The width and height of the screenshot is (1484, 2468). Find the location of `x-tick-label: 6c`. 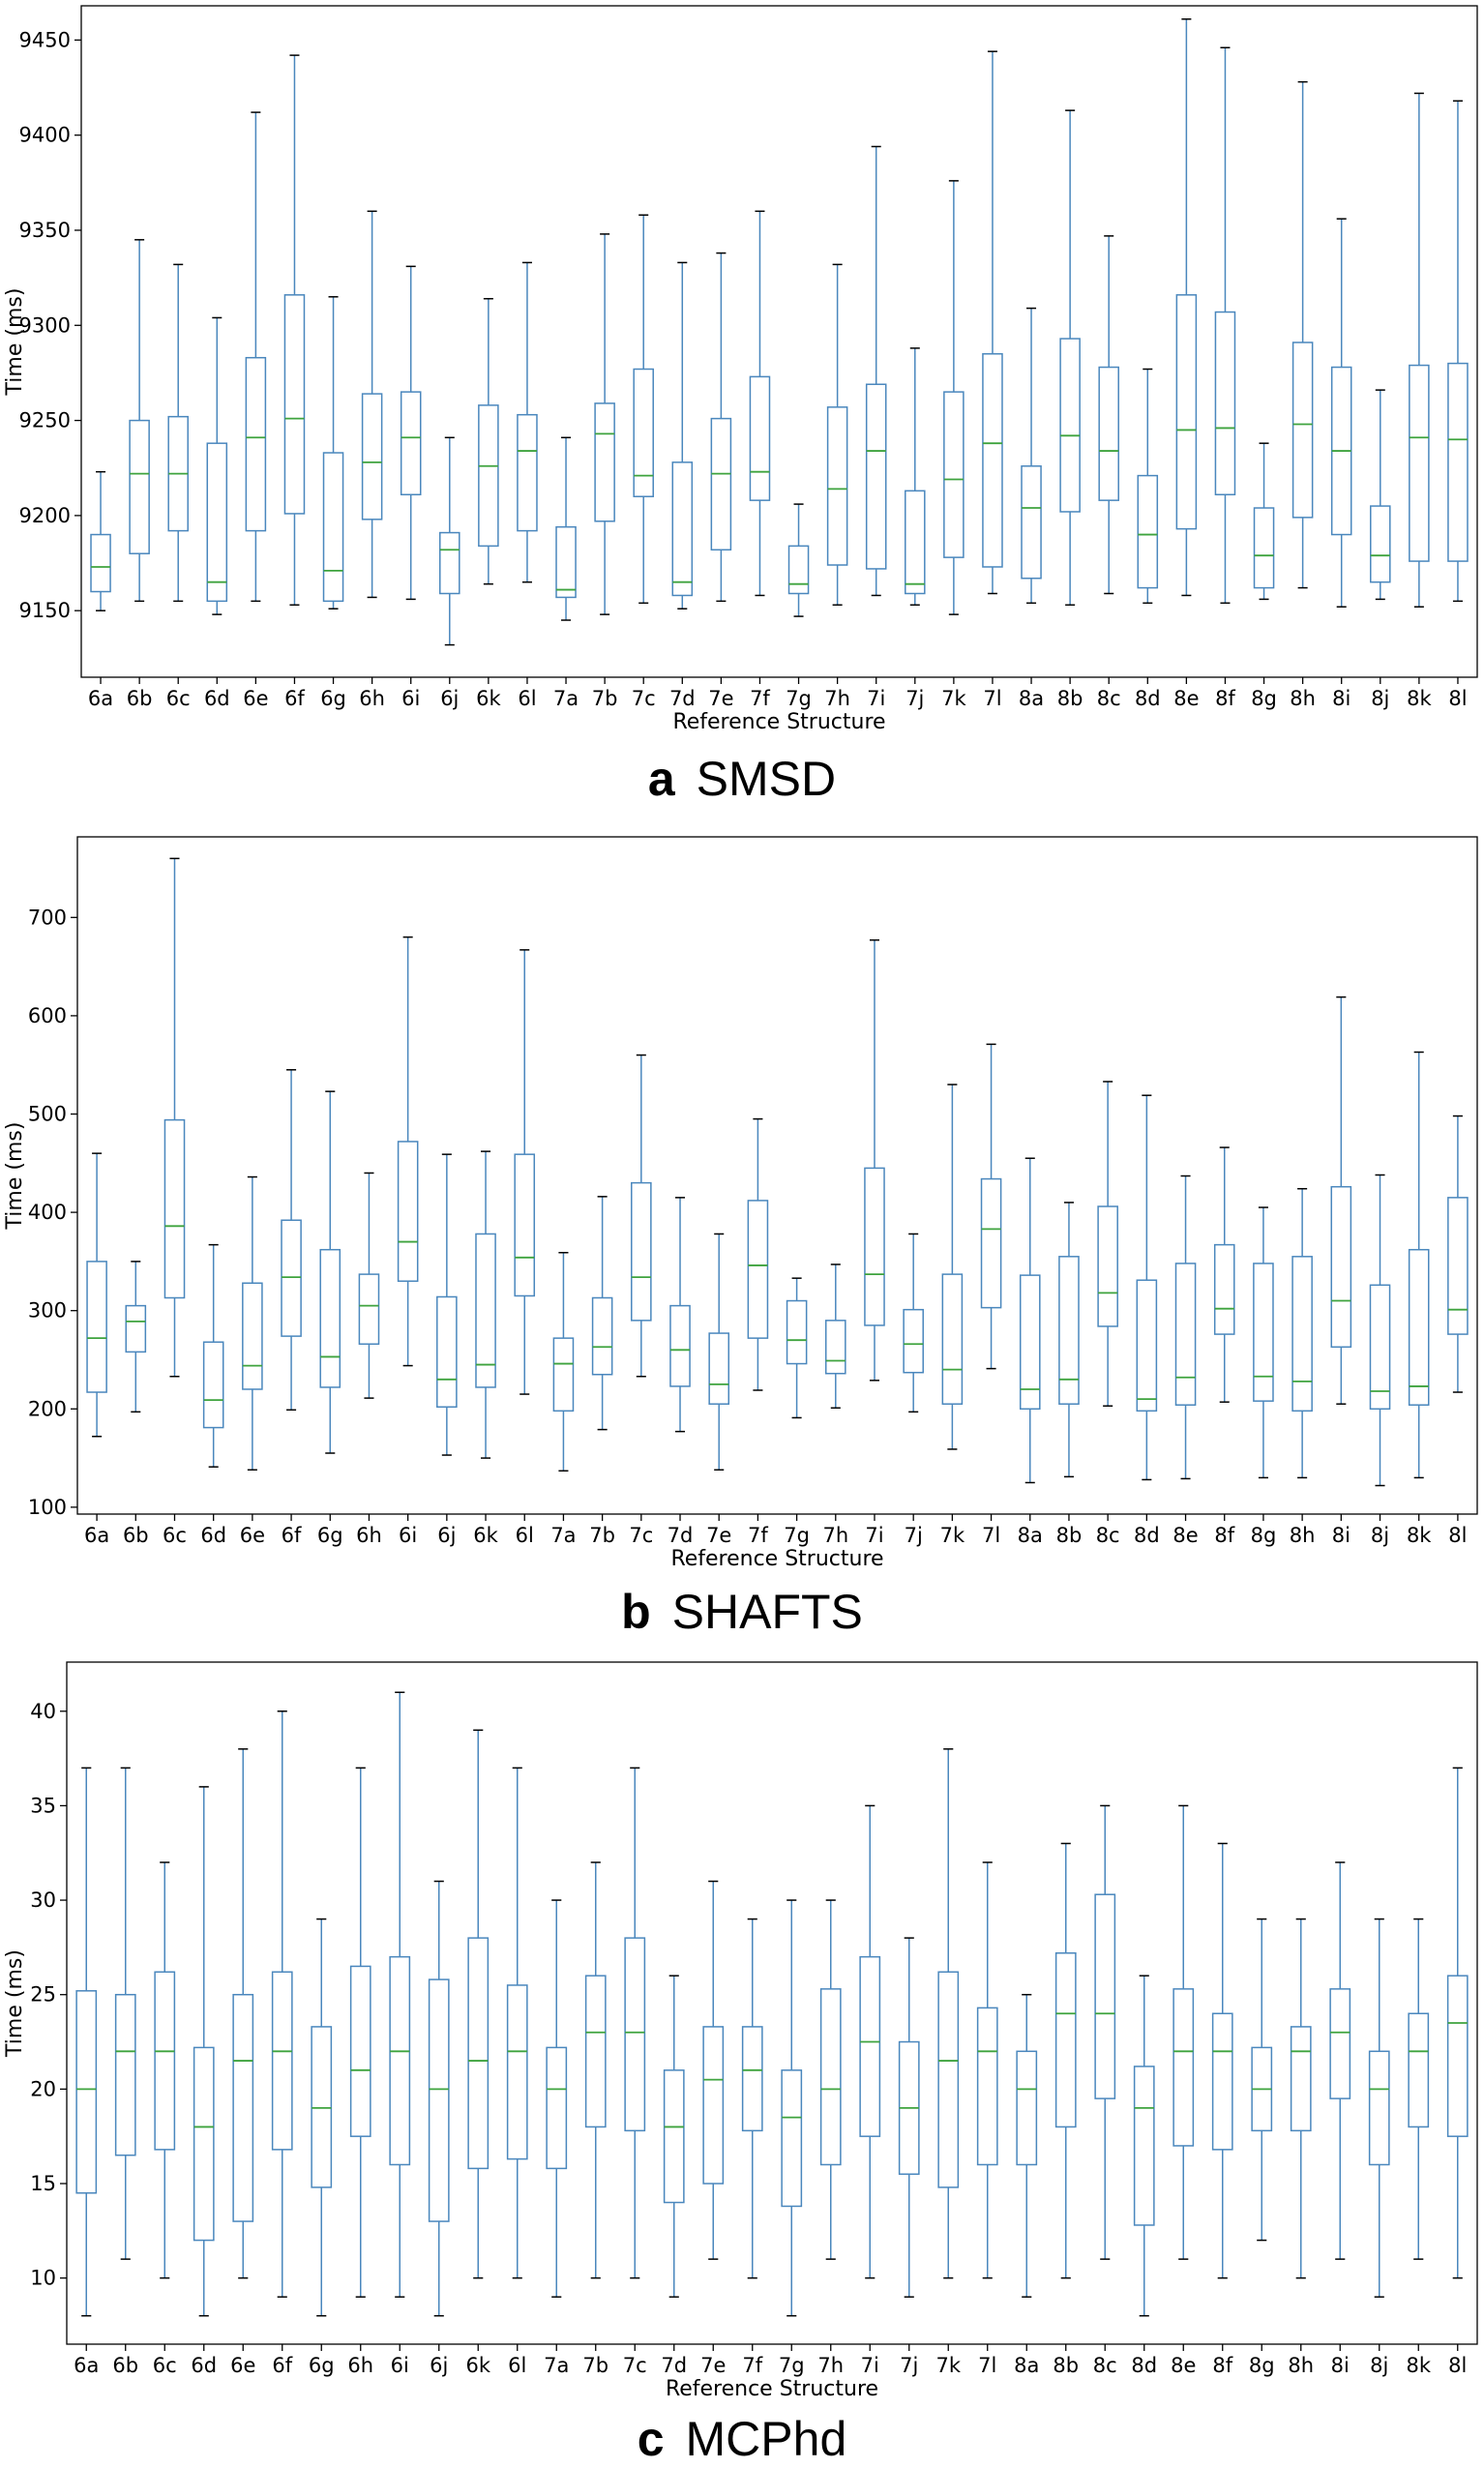

x-tick-label: 6c is located at coordinates (178, 699).